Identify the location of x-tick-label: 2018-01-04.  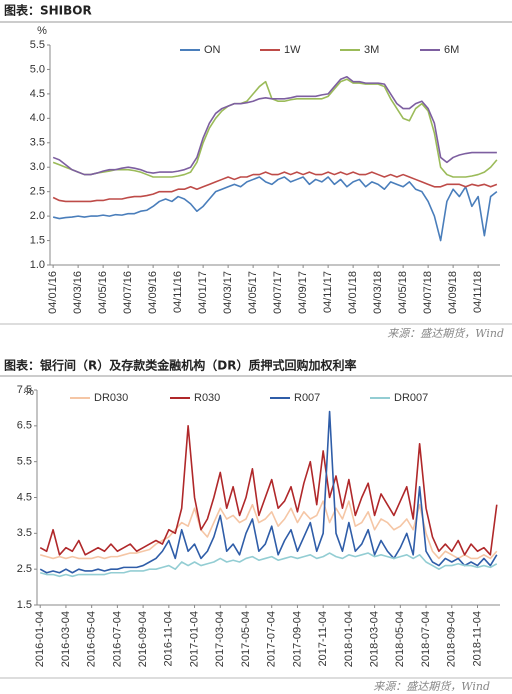
(349, 639).